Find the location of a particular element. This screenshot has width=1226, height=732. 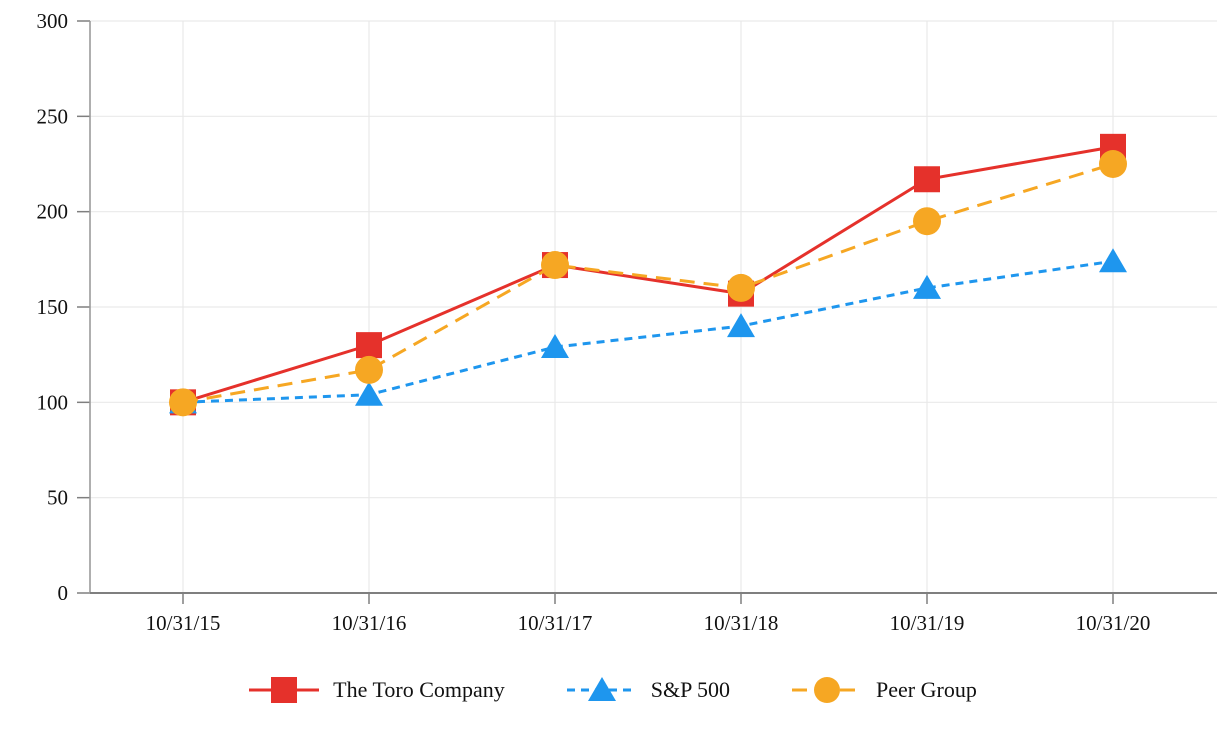

legend-item-toro: The Toro Company is located at coordinates (377, 690).